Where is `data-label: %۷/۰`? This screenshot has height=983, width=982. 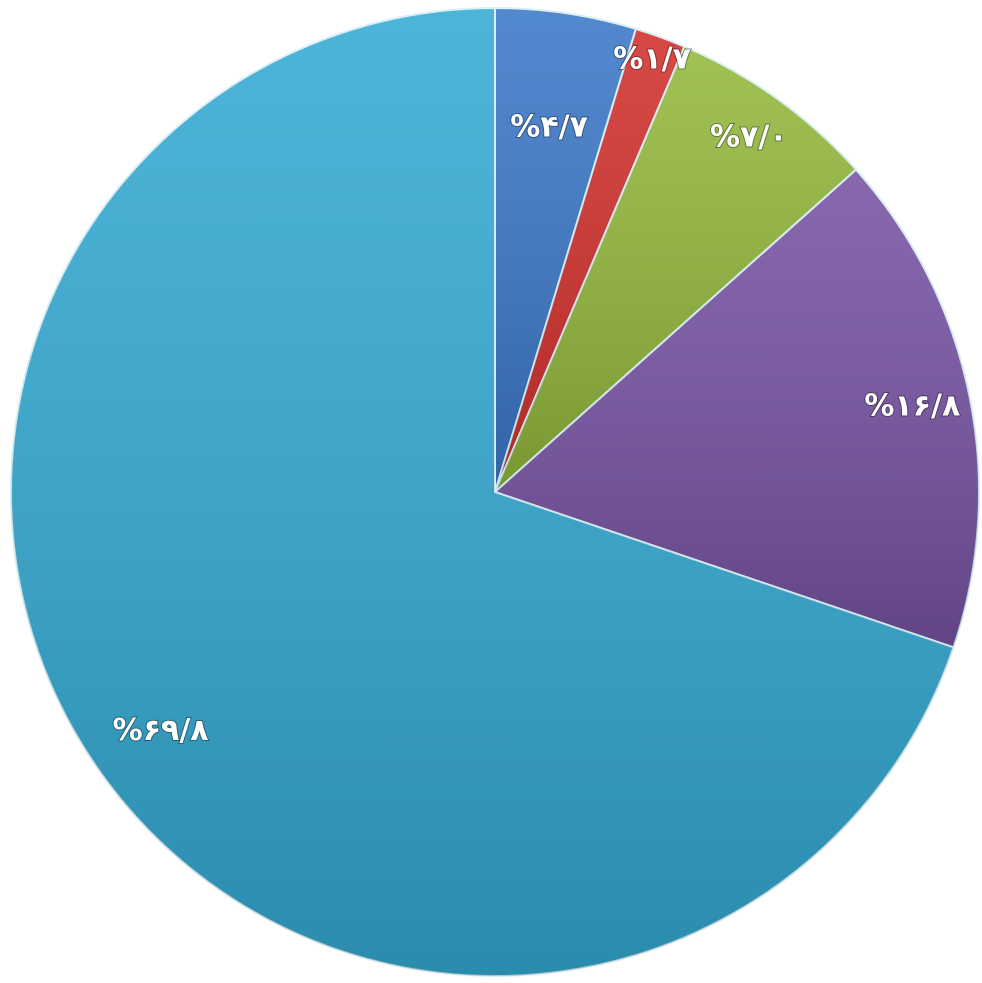 data-label: %۷/۰ is located at coordinates (749, 136).